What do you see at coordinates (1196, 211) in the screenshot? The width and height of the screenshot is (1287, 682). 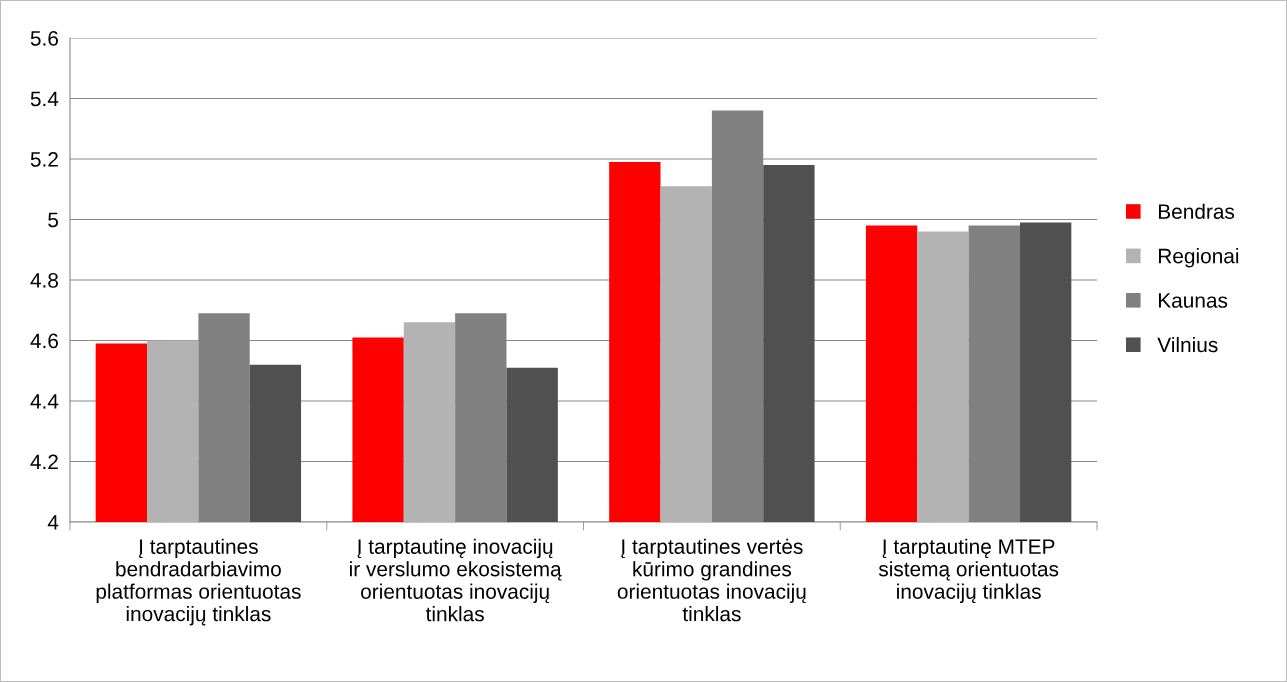 I see `legend-label: Bendras` at bounding box center [1196, 211].